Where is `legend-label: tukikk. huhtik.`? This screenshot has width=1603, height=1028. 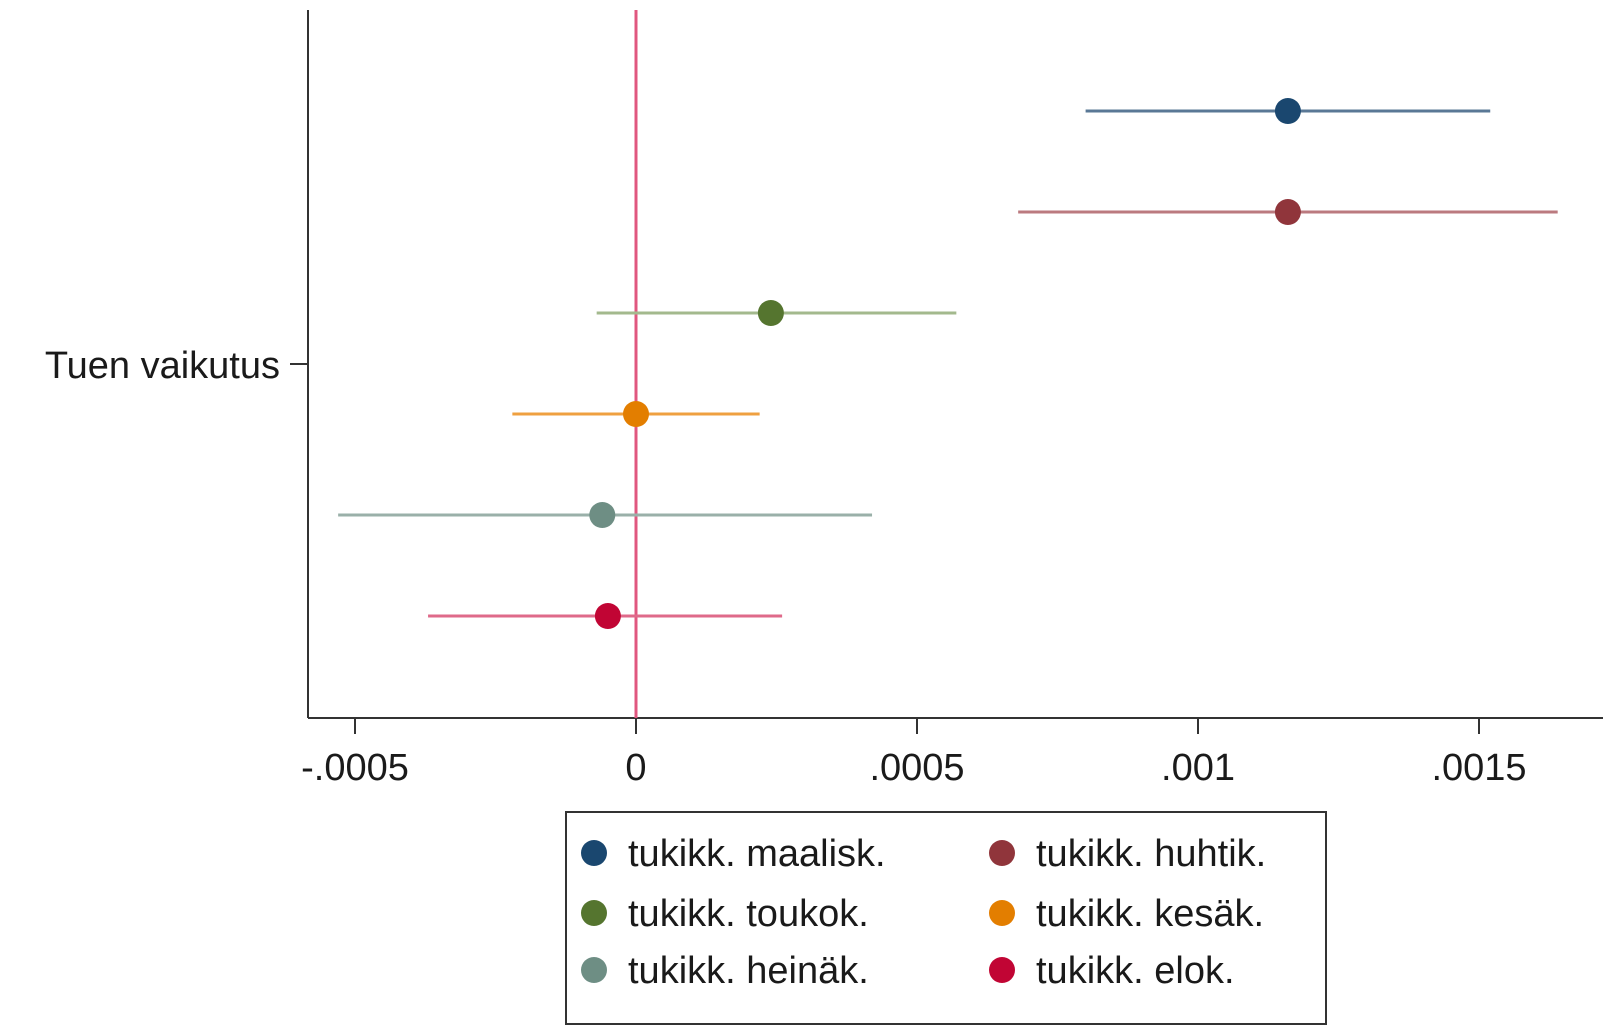 legend-label: tukikk. huhtik. is located at coordinates (1151, 854).